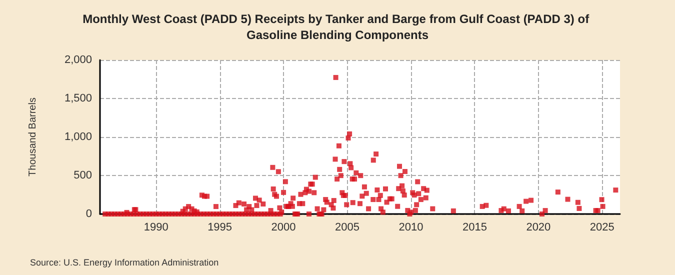  I want to click on y-tick-label: 2,000, so click(78, 60).